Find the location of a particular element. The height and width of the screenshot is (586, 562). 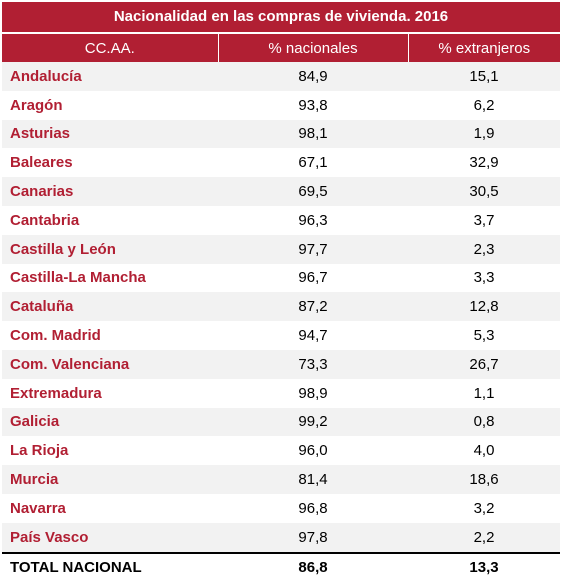

table-row: Canarias 69,5 30,5 is located at coordinates (281, 191).